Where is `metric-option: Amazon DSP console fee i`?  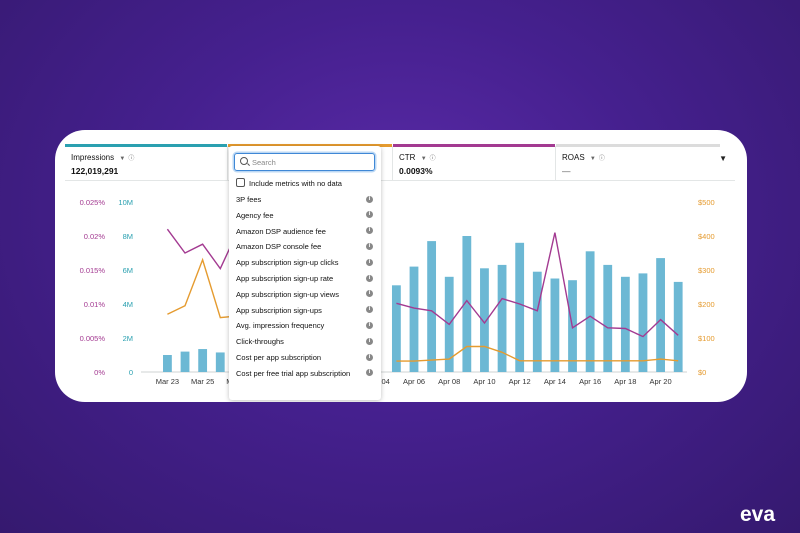
metric-option: Amazon DSP console fee i is located at coordinates (306, 246).